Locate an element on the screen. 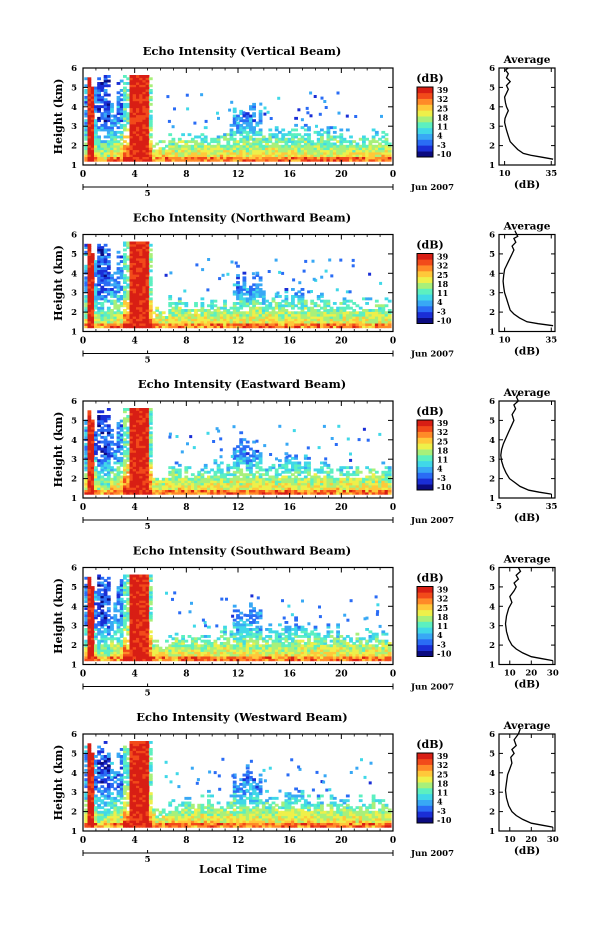 The width and height of the screenshot is (614, 929). x-tick-label: 20 is located at coordinates (341, 342).